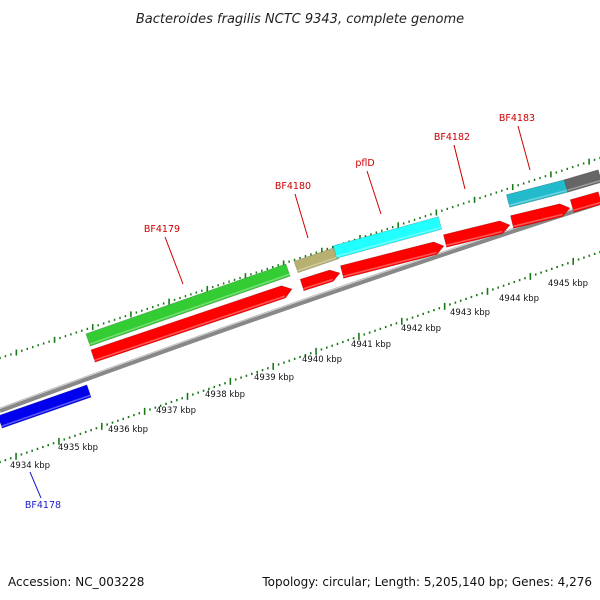  Describe the element at coordinates (30, 466) in the screenshot. I see `coordinate-label: 4934 kbp` at that location.